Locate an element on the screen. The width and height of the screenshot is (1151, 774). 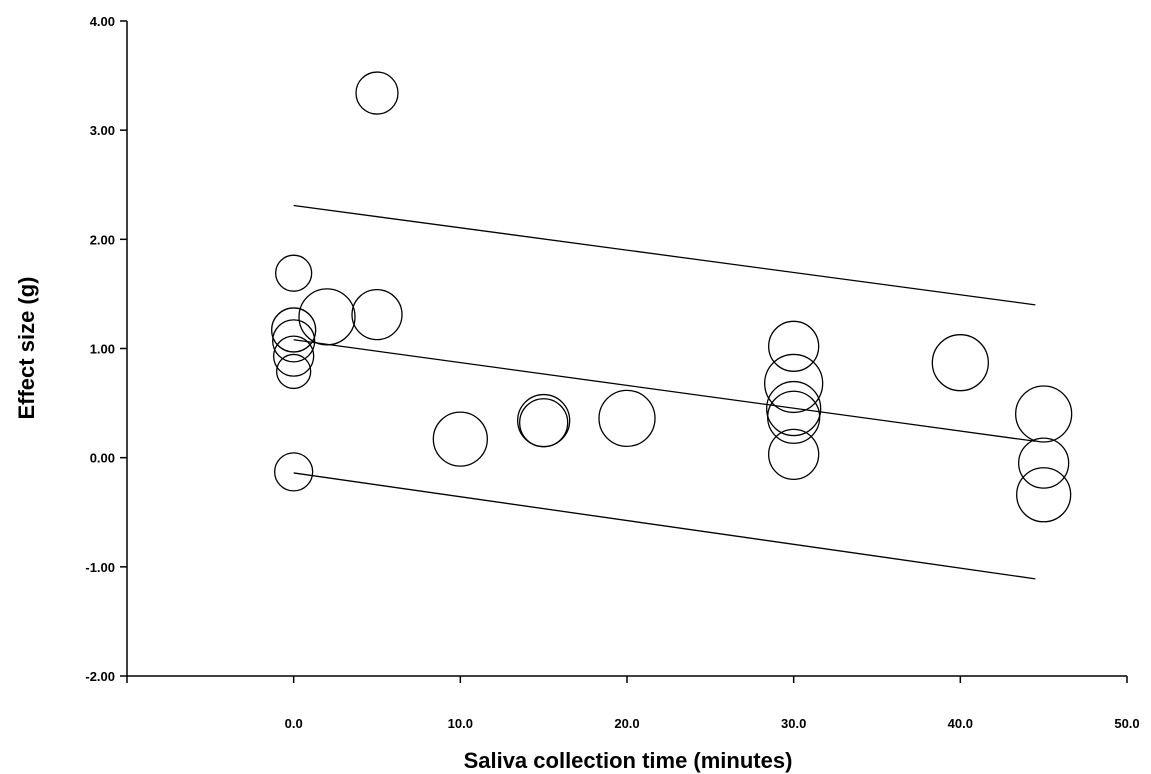
x-tick-label: 50.0 is located at coordinates (1126, 723).